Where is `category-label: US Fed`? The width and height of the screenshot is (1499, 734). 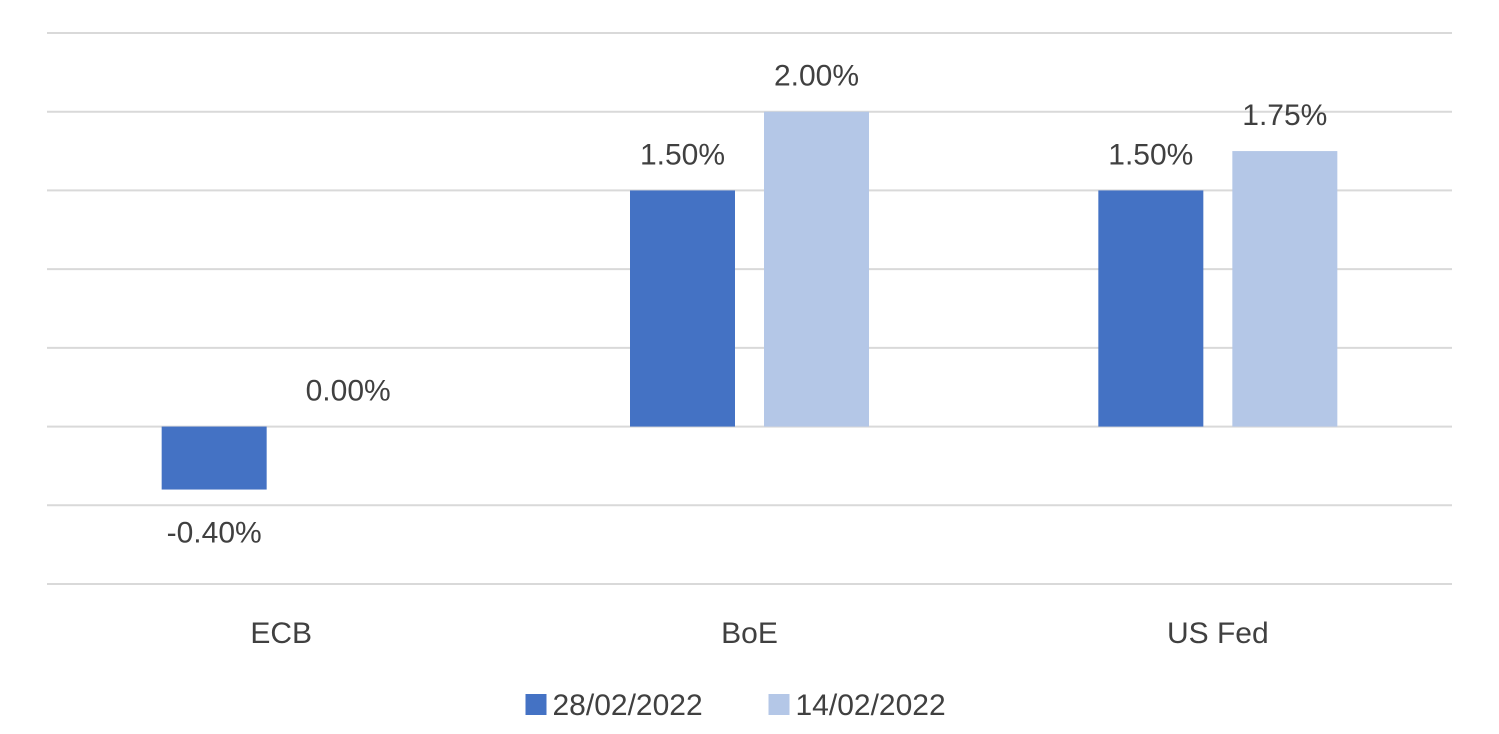 category-label: US Fed is located at coordinates (1218, 633).